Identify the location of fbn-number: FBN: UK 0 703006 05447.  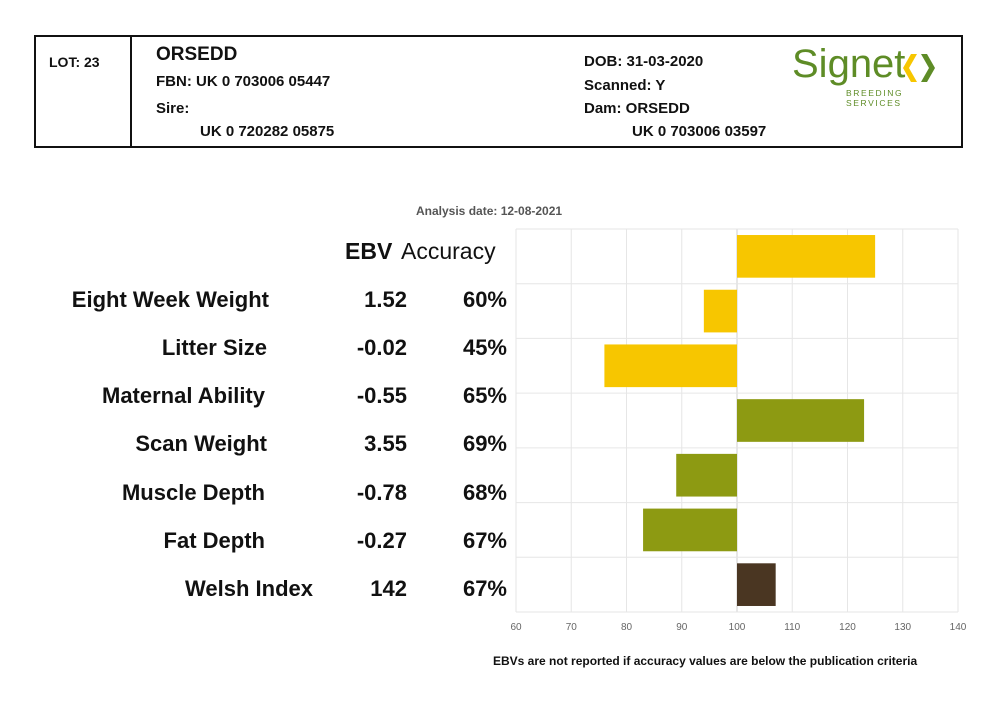
(243, 81).